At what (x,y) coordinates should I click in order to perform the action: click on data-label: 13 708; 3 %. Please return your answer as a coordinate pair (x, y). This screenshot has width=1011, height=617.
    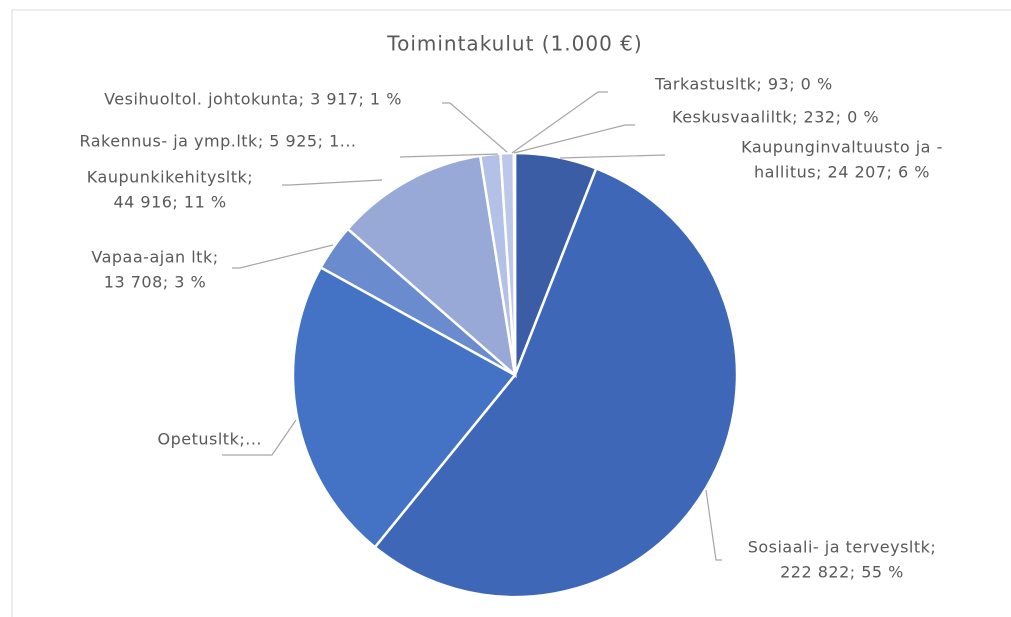
    Looking at the image, I should click on (155, 282).